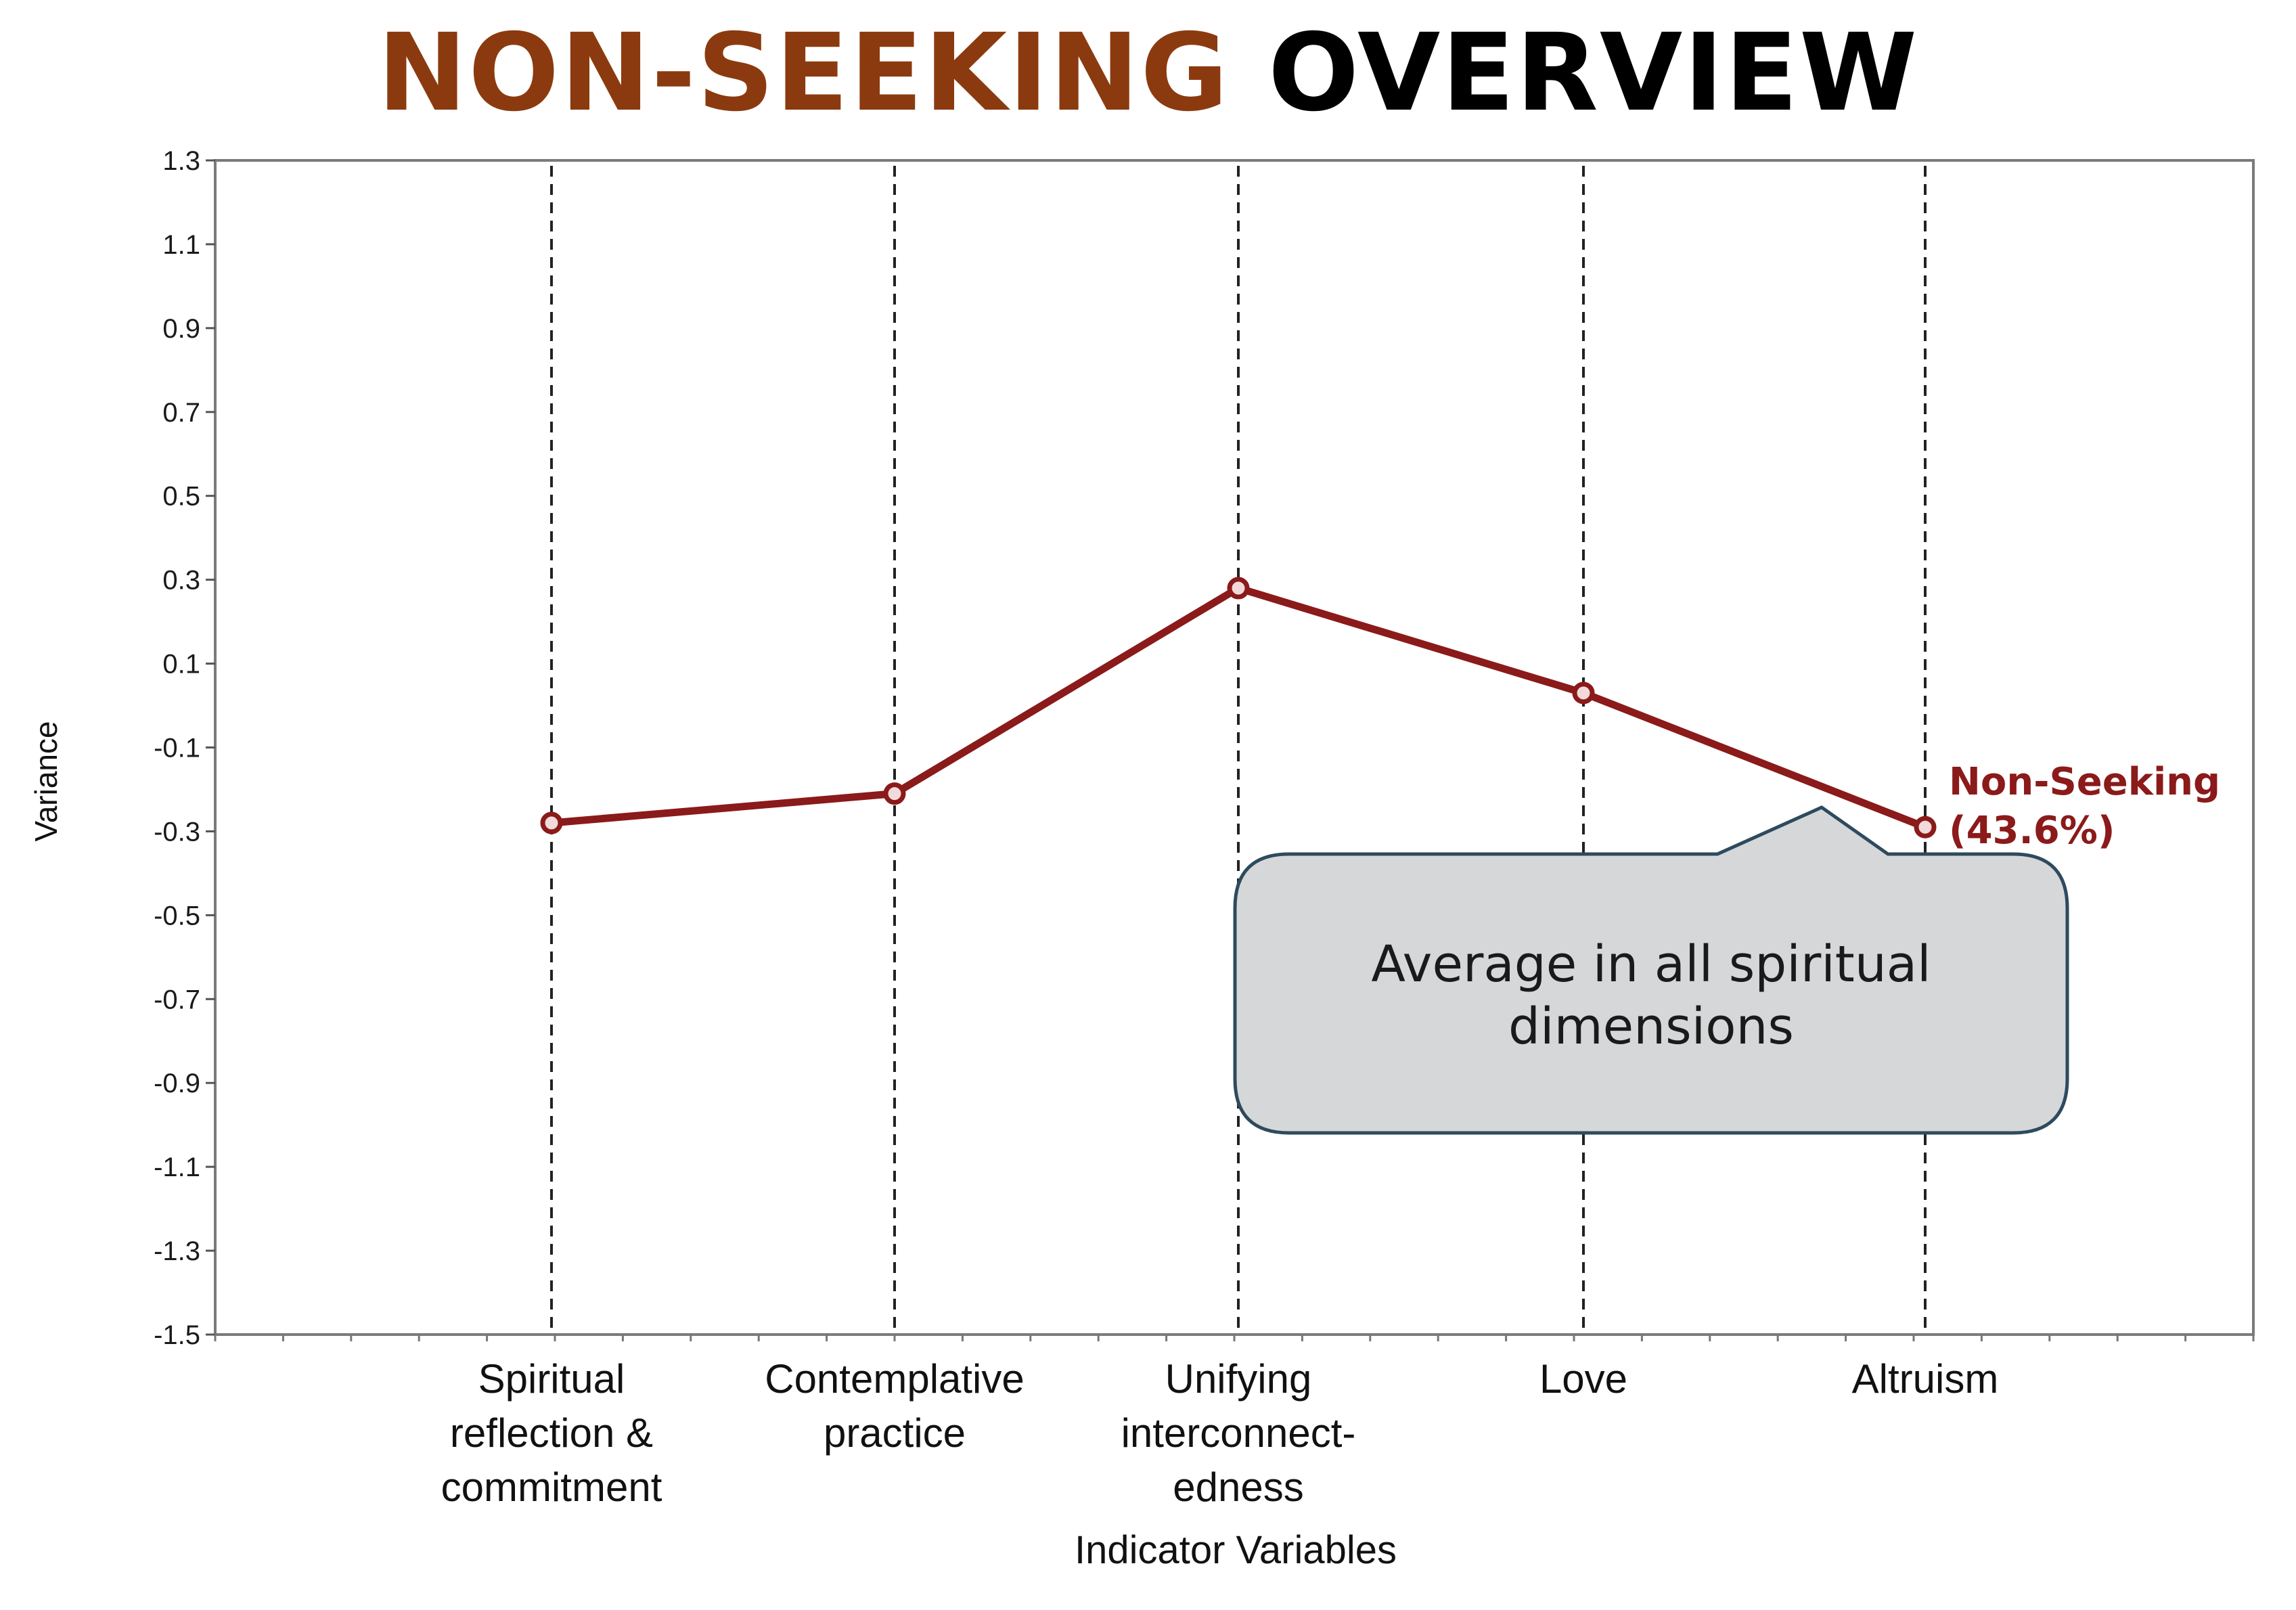 The width and height of the screenshot is (2296, 1610). I want to click on y-tick-label: 0.5, so click(181, 497).